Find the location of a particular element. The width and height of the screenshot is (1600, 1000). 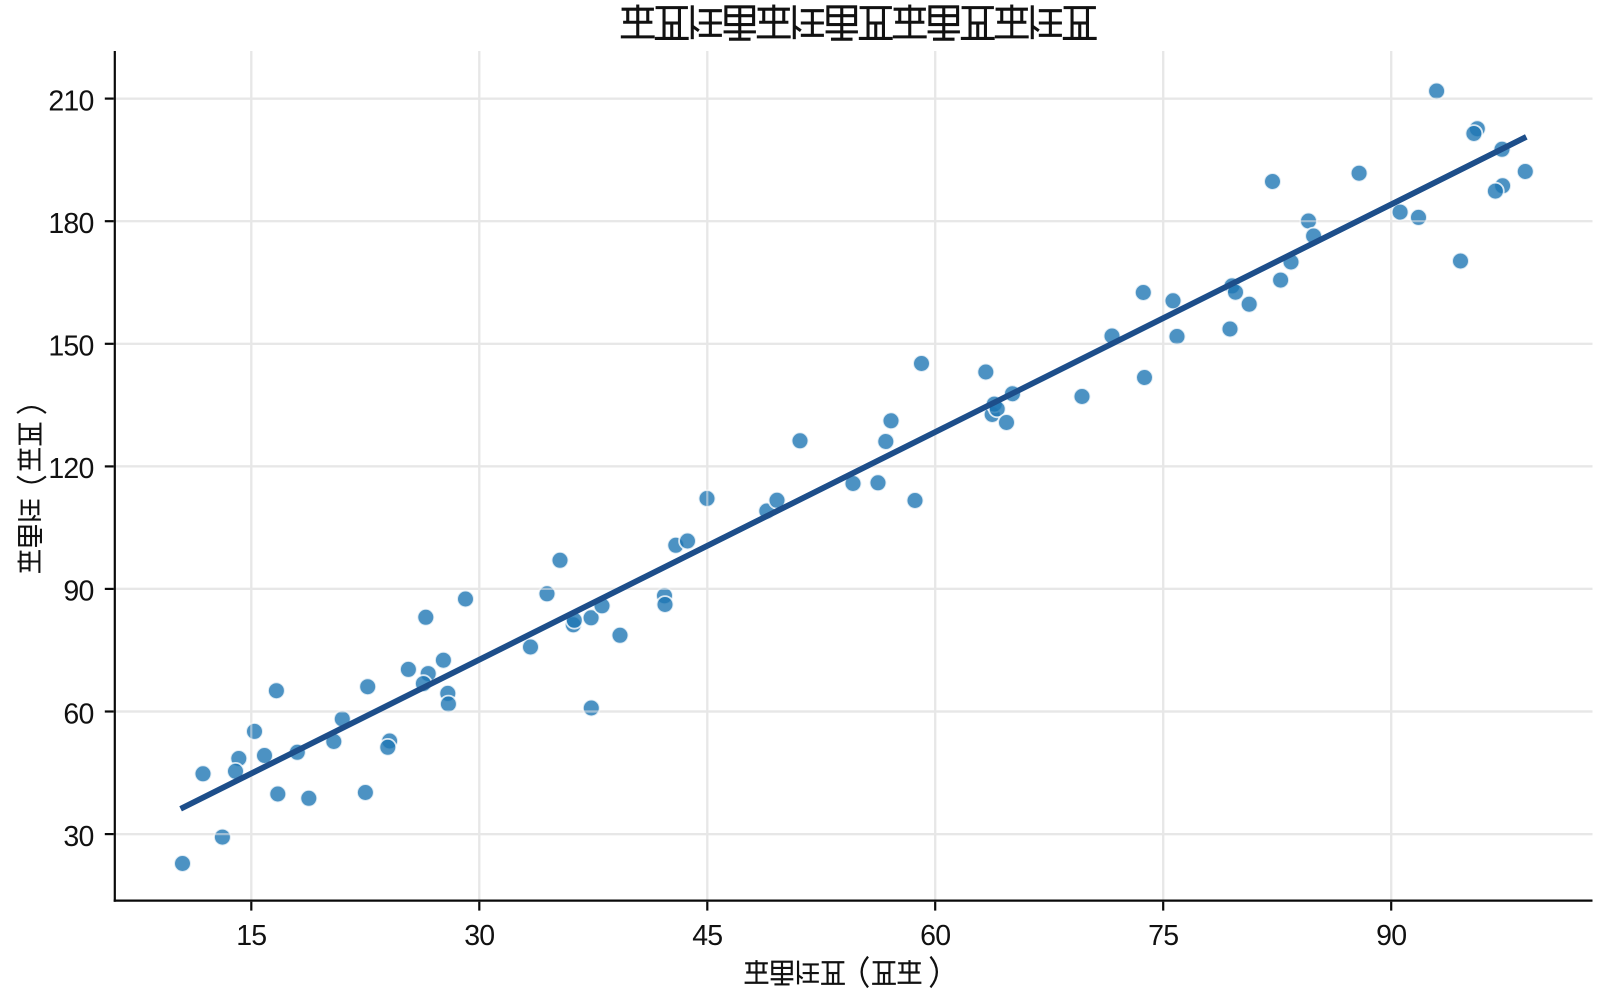

svg-text: 15 is located at coordinates (251, 936).